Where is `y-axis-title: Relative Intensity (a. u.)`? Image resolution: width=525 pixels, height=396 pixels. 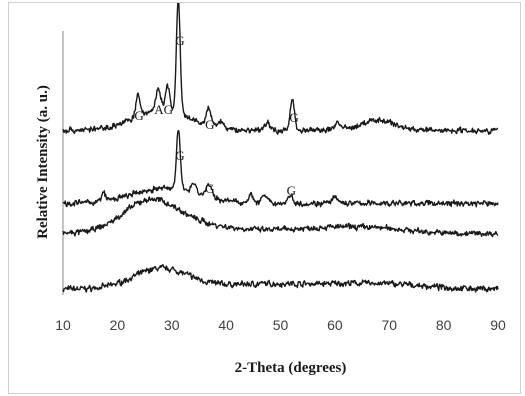 y-axis-title: Relative Intensity (a. u.) is located at coordinates (43, 162).